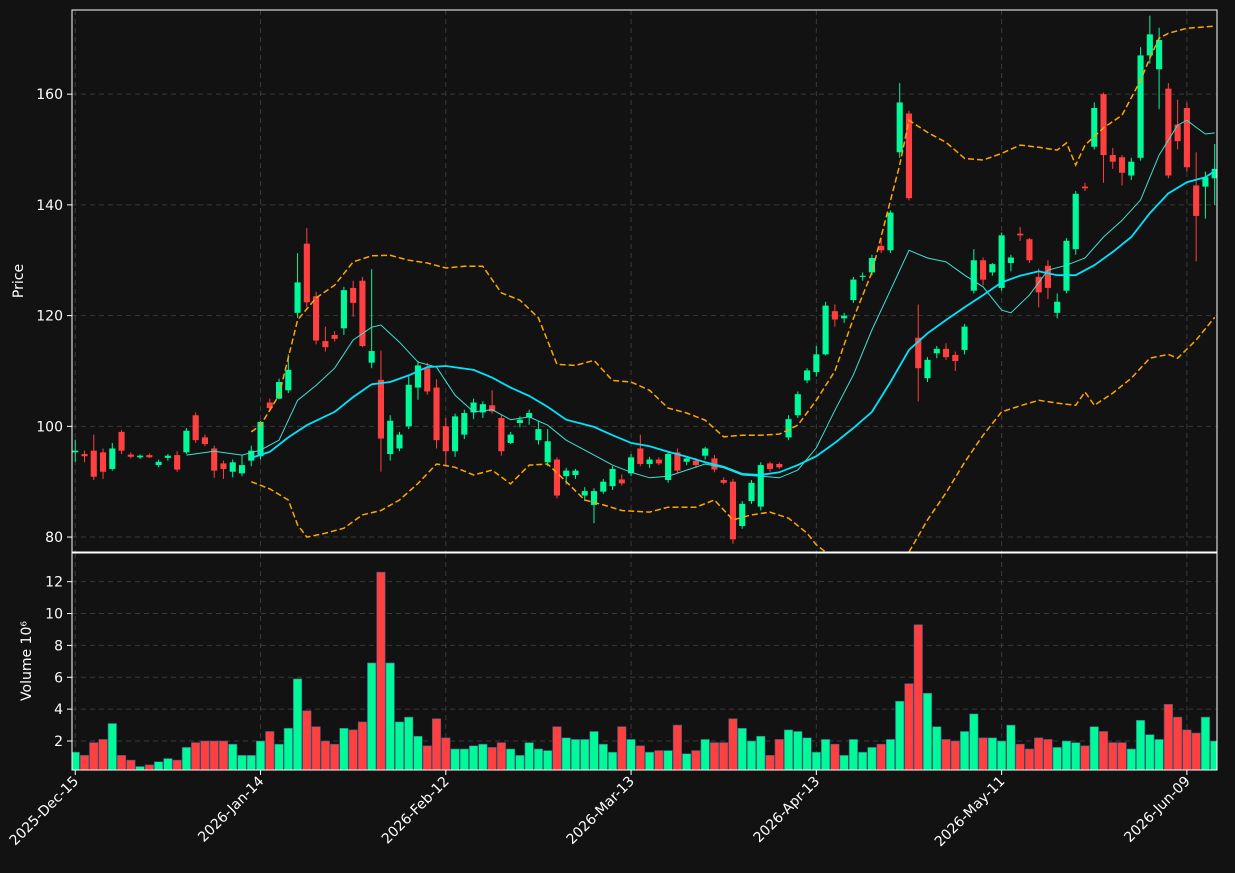  What do you see at coordinates (54, 538) in the screenshot?
I see `y-tick-label: 80` at bounding box center [54, 538].